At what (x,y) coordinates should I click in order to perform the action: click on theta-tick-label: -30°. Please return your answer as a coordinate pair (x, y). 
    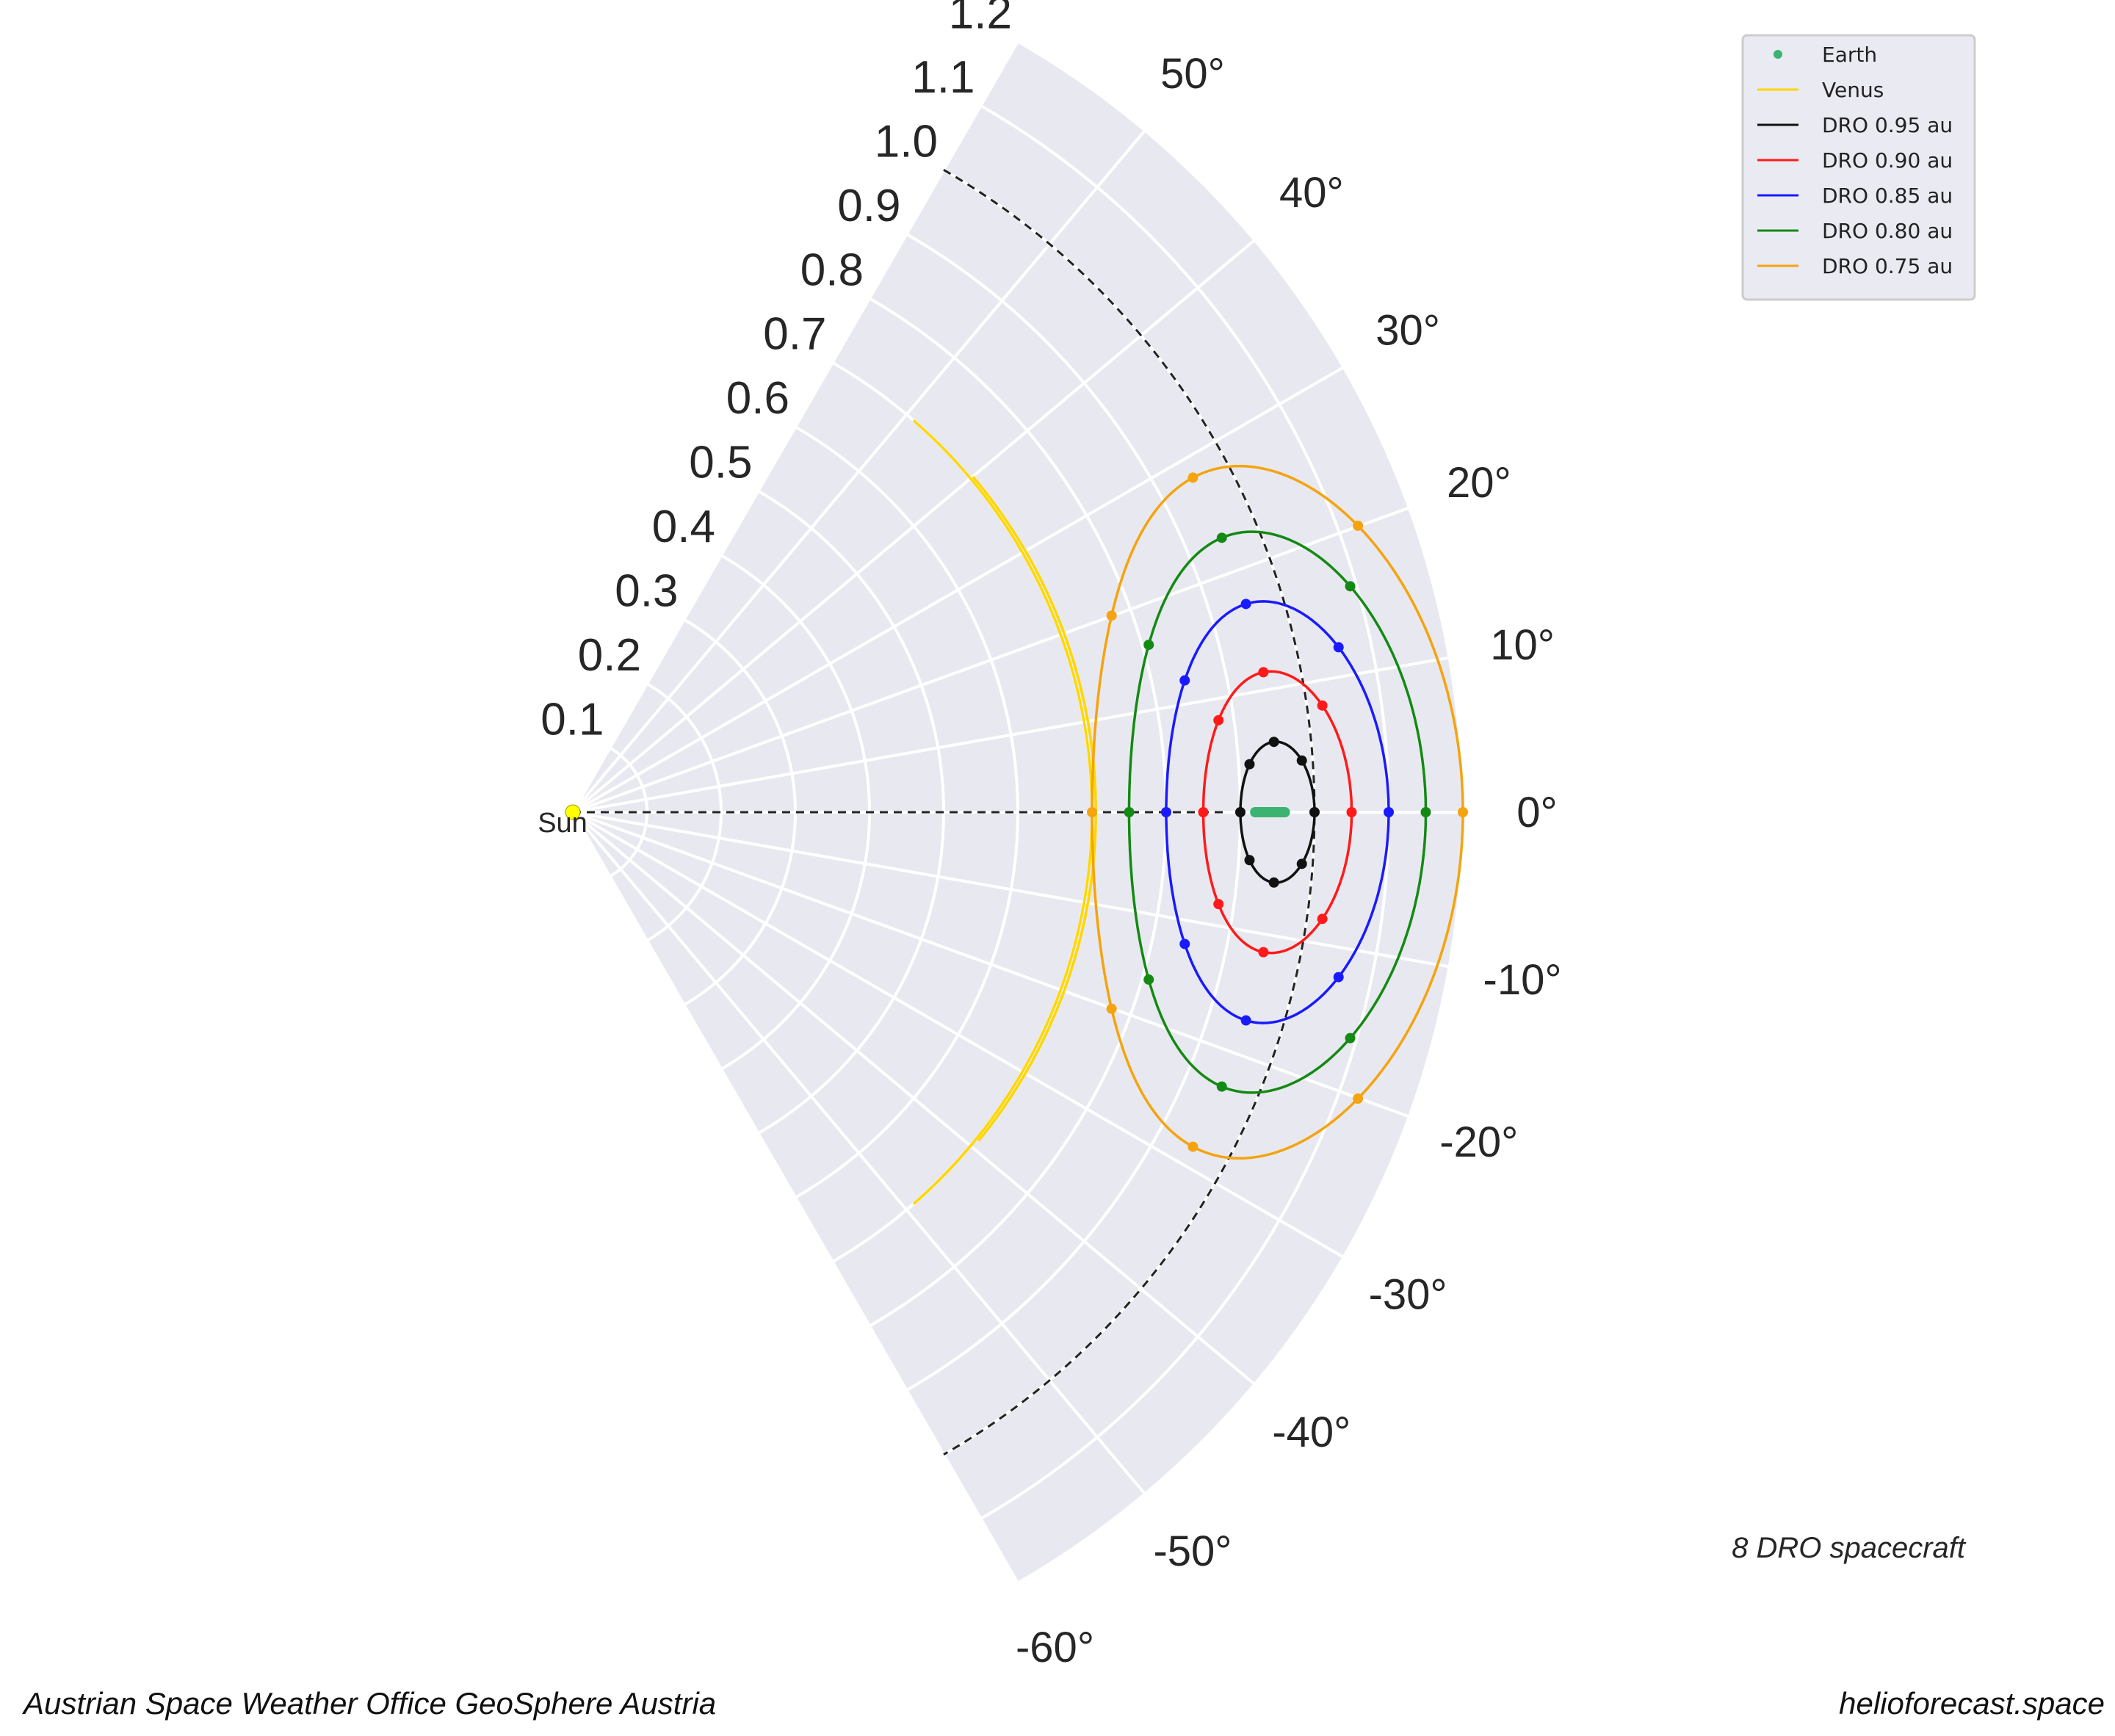
    Looking at the image, I should click on (1408, 1295).